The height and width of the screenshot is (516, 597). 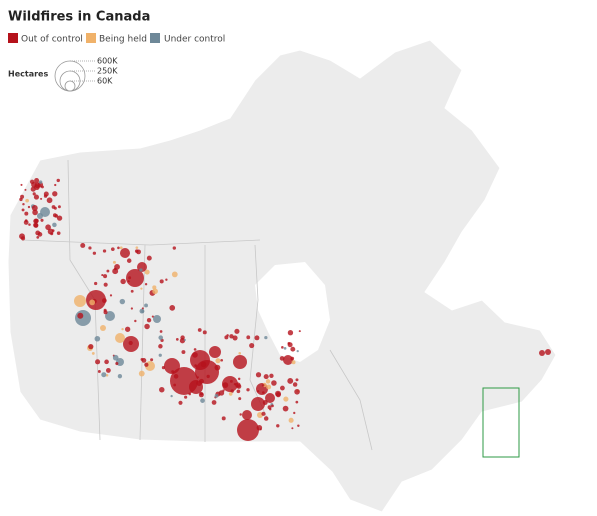 I want to click on legend: Out of control Being held Under control, so click(x=116, y=39).